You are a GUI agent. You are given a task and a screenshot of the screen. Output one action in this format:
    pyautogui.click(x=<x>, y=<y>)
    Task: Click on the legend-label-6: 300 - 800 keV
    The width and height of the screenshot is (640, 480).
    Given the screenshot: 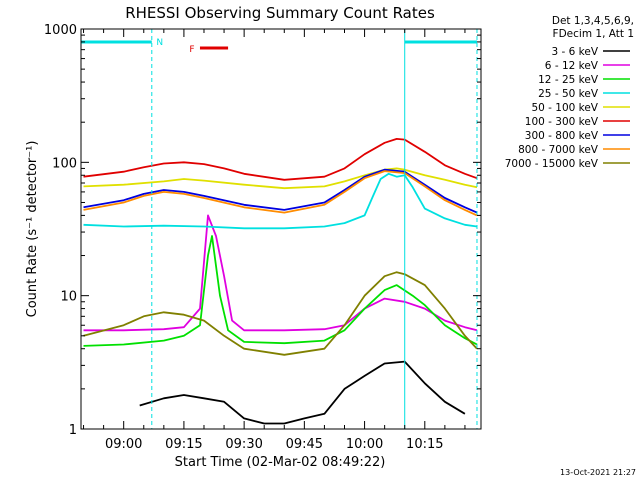 What is the action you would take?
    pyautogui.click(x=562, y=136)
    